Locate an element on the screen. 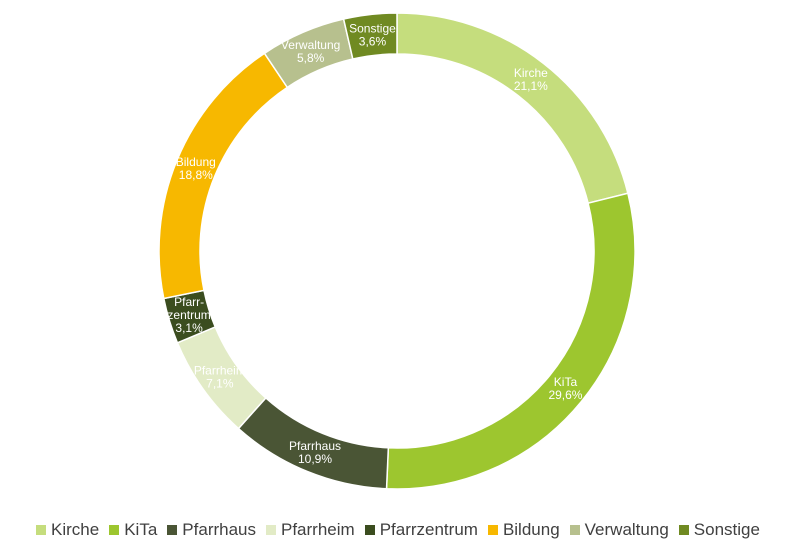 Image resolution: width=796 pixels, height=542 pixels. legend-item-sonstige: Sonstige is located at coordinates (719, 530).